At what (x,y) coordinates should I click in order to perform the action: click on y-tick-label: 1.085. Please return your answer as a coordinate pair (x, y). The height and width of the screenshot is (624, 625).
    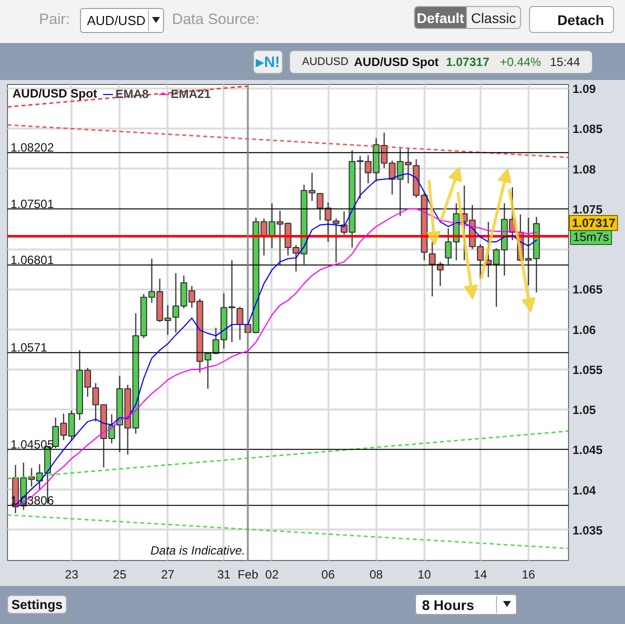
    Looking at the image, I should click on (587, 129).